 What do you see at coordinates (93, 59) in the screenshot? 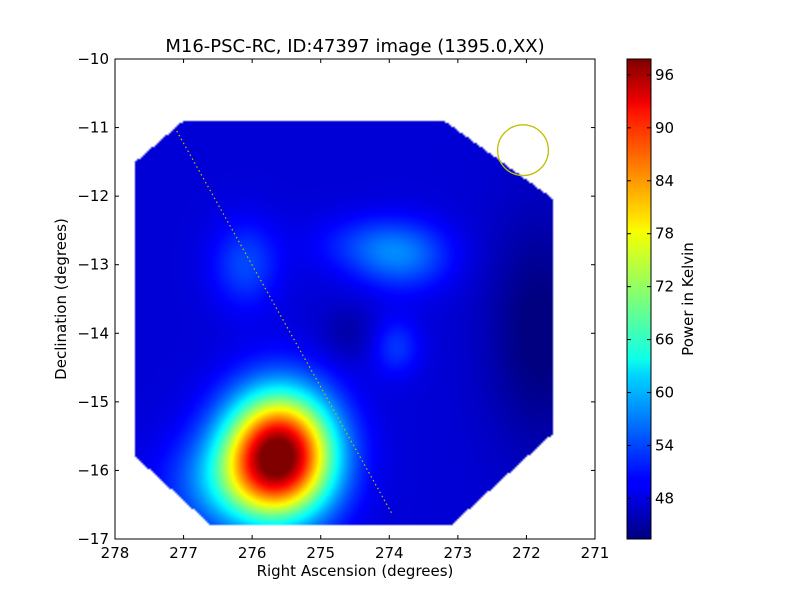
I see `y-tick-label: −10` at bounding box center [93, 59].